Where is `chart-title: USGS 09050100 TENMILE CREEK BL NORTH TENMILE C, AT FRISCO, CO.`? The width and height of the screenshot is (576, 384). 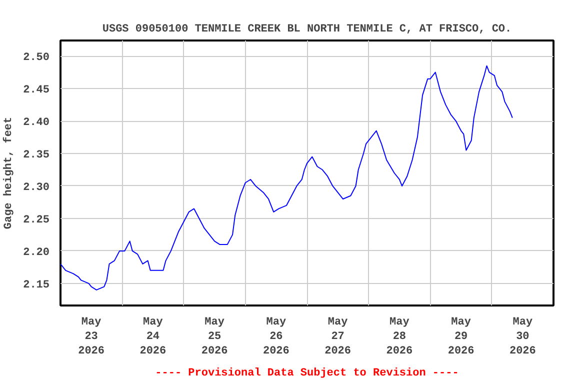 chart-title: USGS 09050100 TENMILE CREEK BL NORTH TENMILE C, AT FRISCO, CO. is located at coordinates (307, 30).